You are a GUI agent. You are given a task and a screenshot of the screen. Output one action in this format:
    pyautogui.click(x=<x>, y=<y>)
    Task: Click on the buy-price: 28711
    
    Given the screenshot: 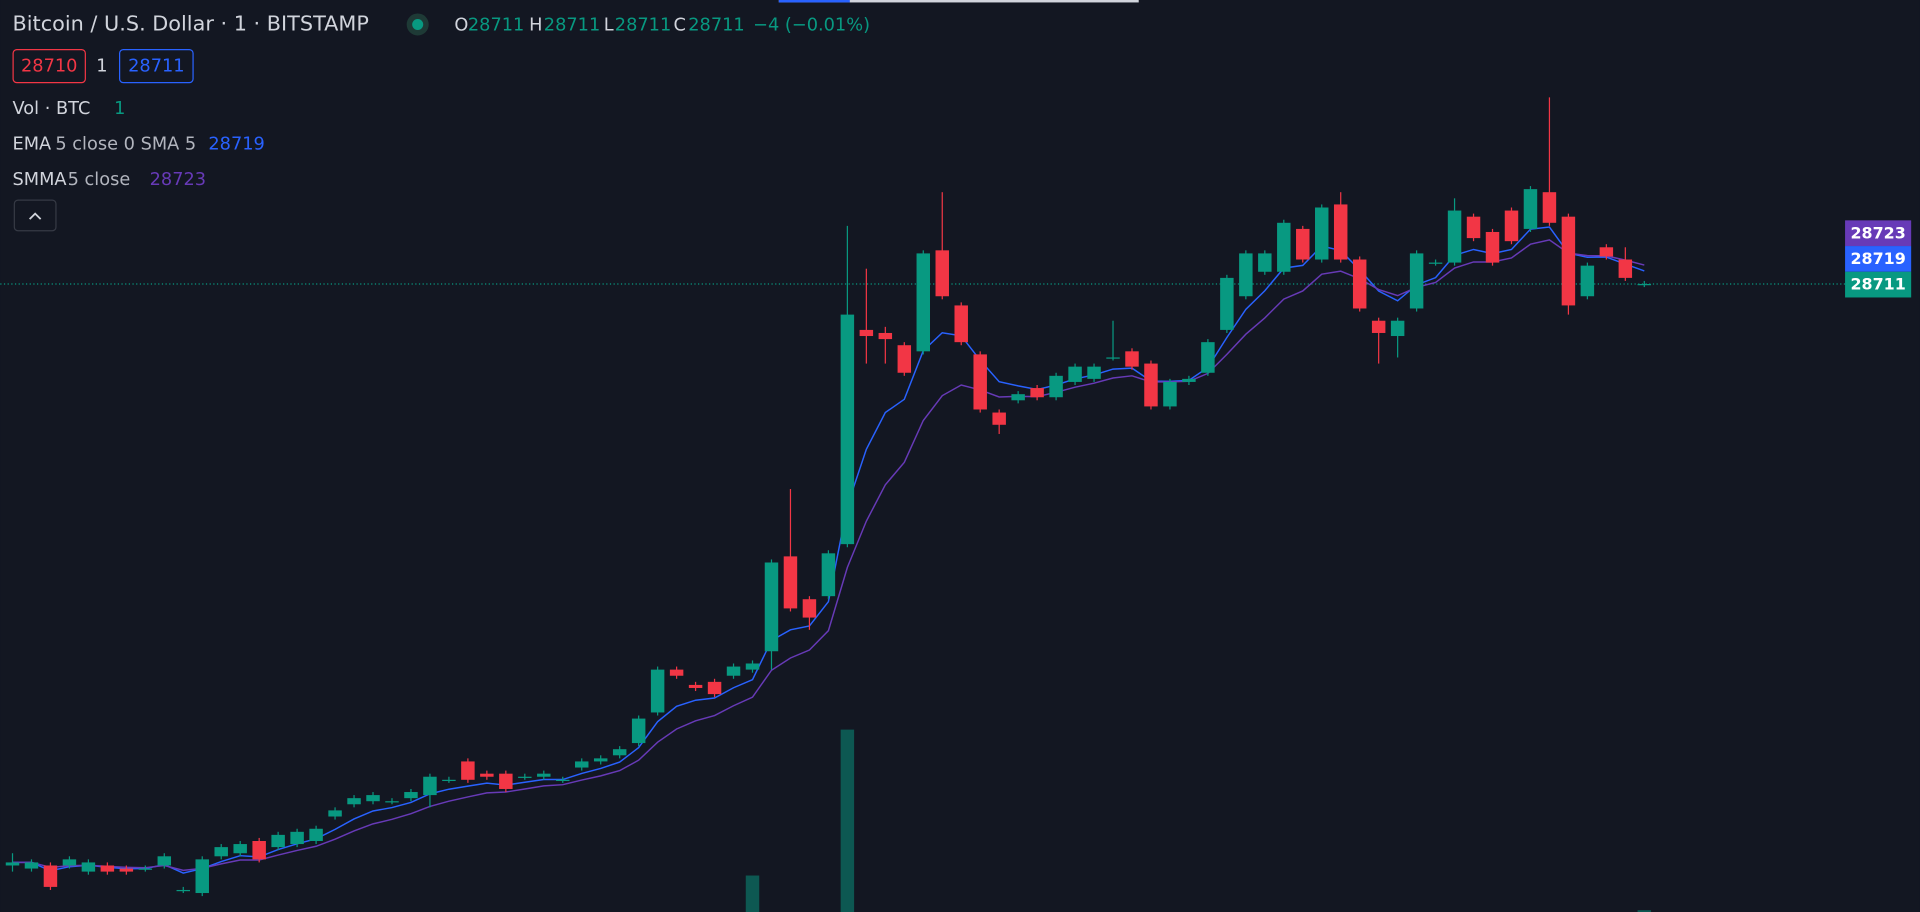 What is the action you would take?
    pyautogui.click(x=156, y=67)
    